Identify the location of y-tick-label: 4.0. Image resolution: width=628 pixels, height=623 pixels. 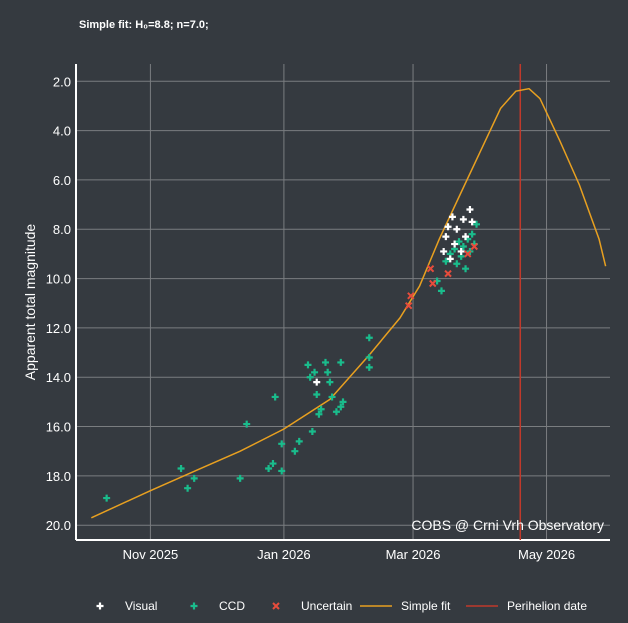
(62, 131).